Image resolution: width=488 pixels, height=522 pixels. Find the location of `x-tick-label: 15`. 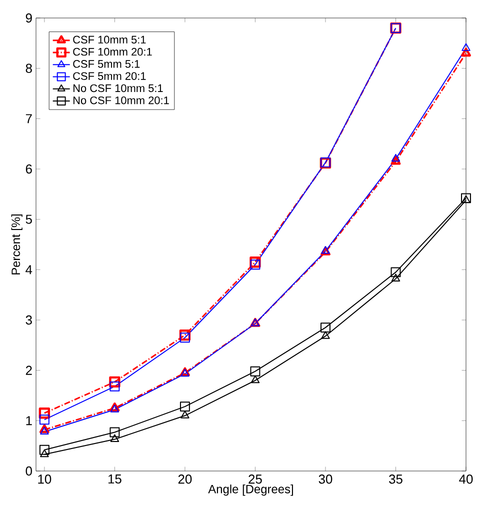

x-tick-label: 15 is located at coordinates (115, 479).